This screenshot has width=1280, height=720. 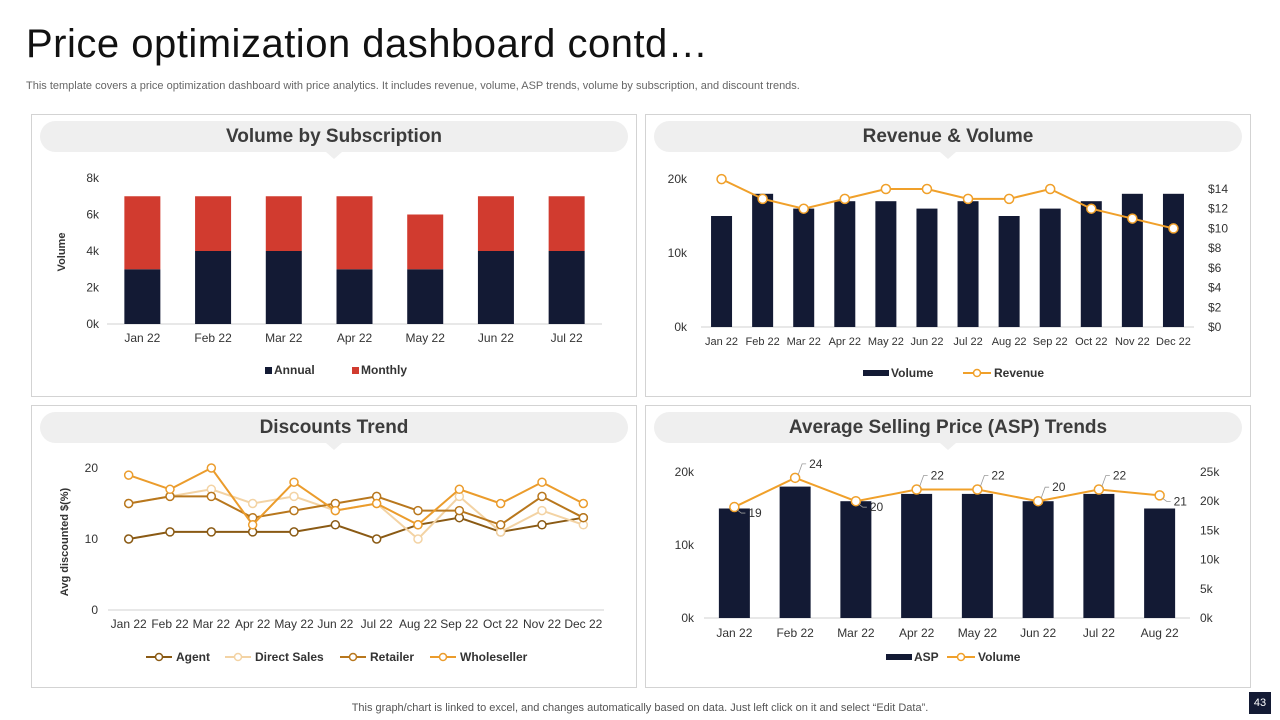 I want to click on y-tick-label: 0, so click(x=94, y=610).